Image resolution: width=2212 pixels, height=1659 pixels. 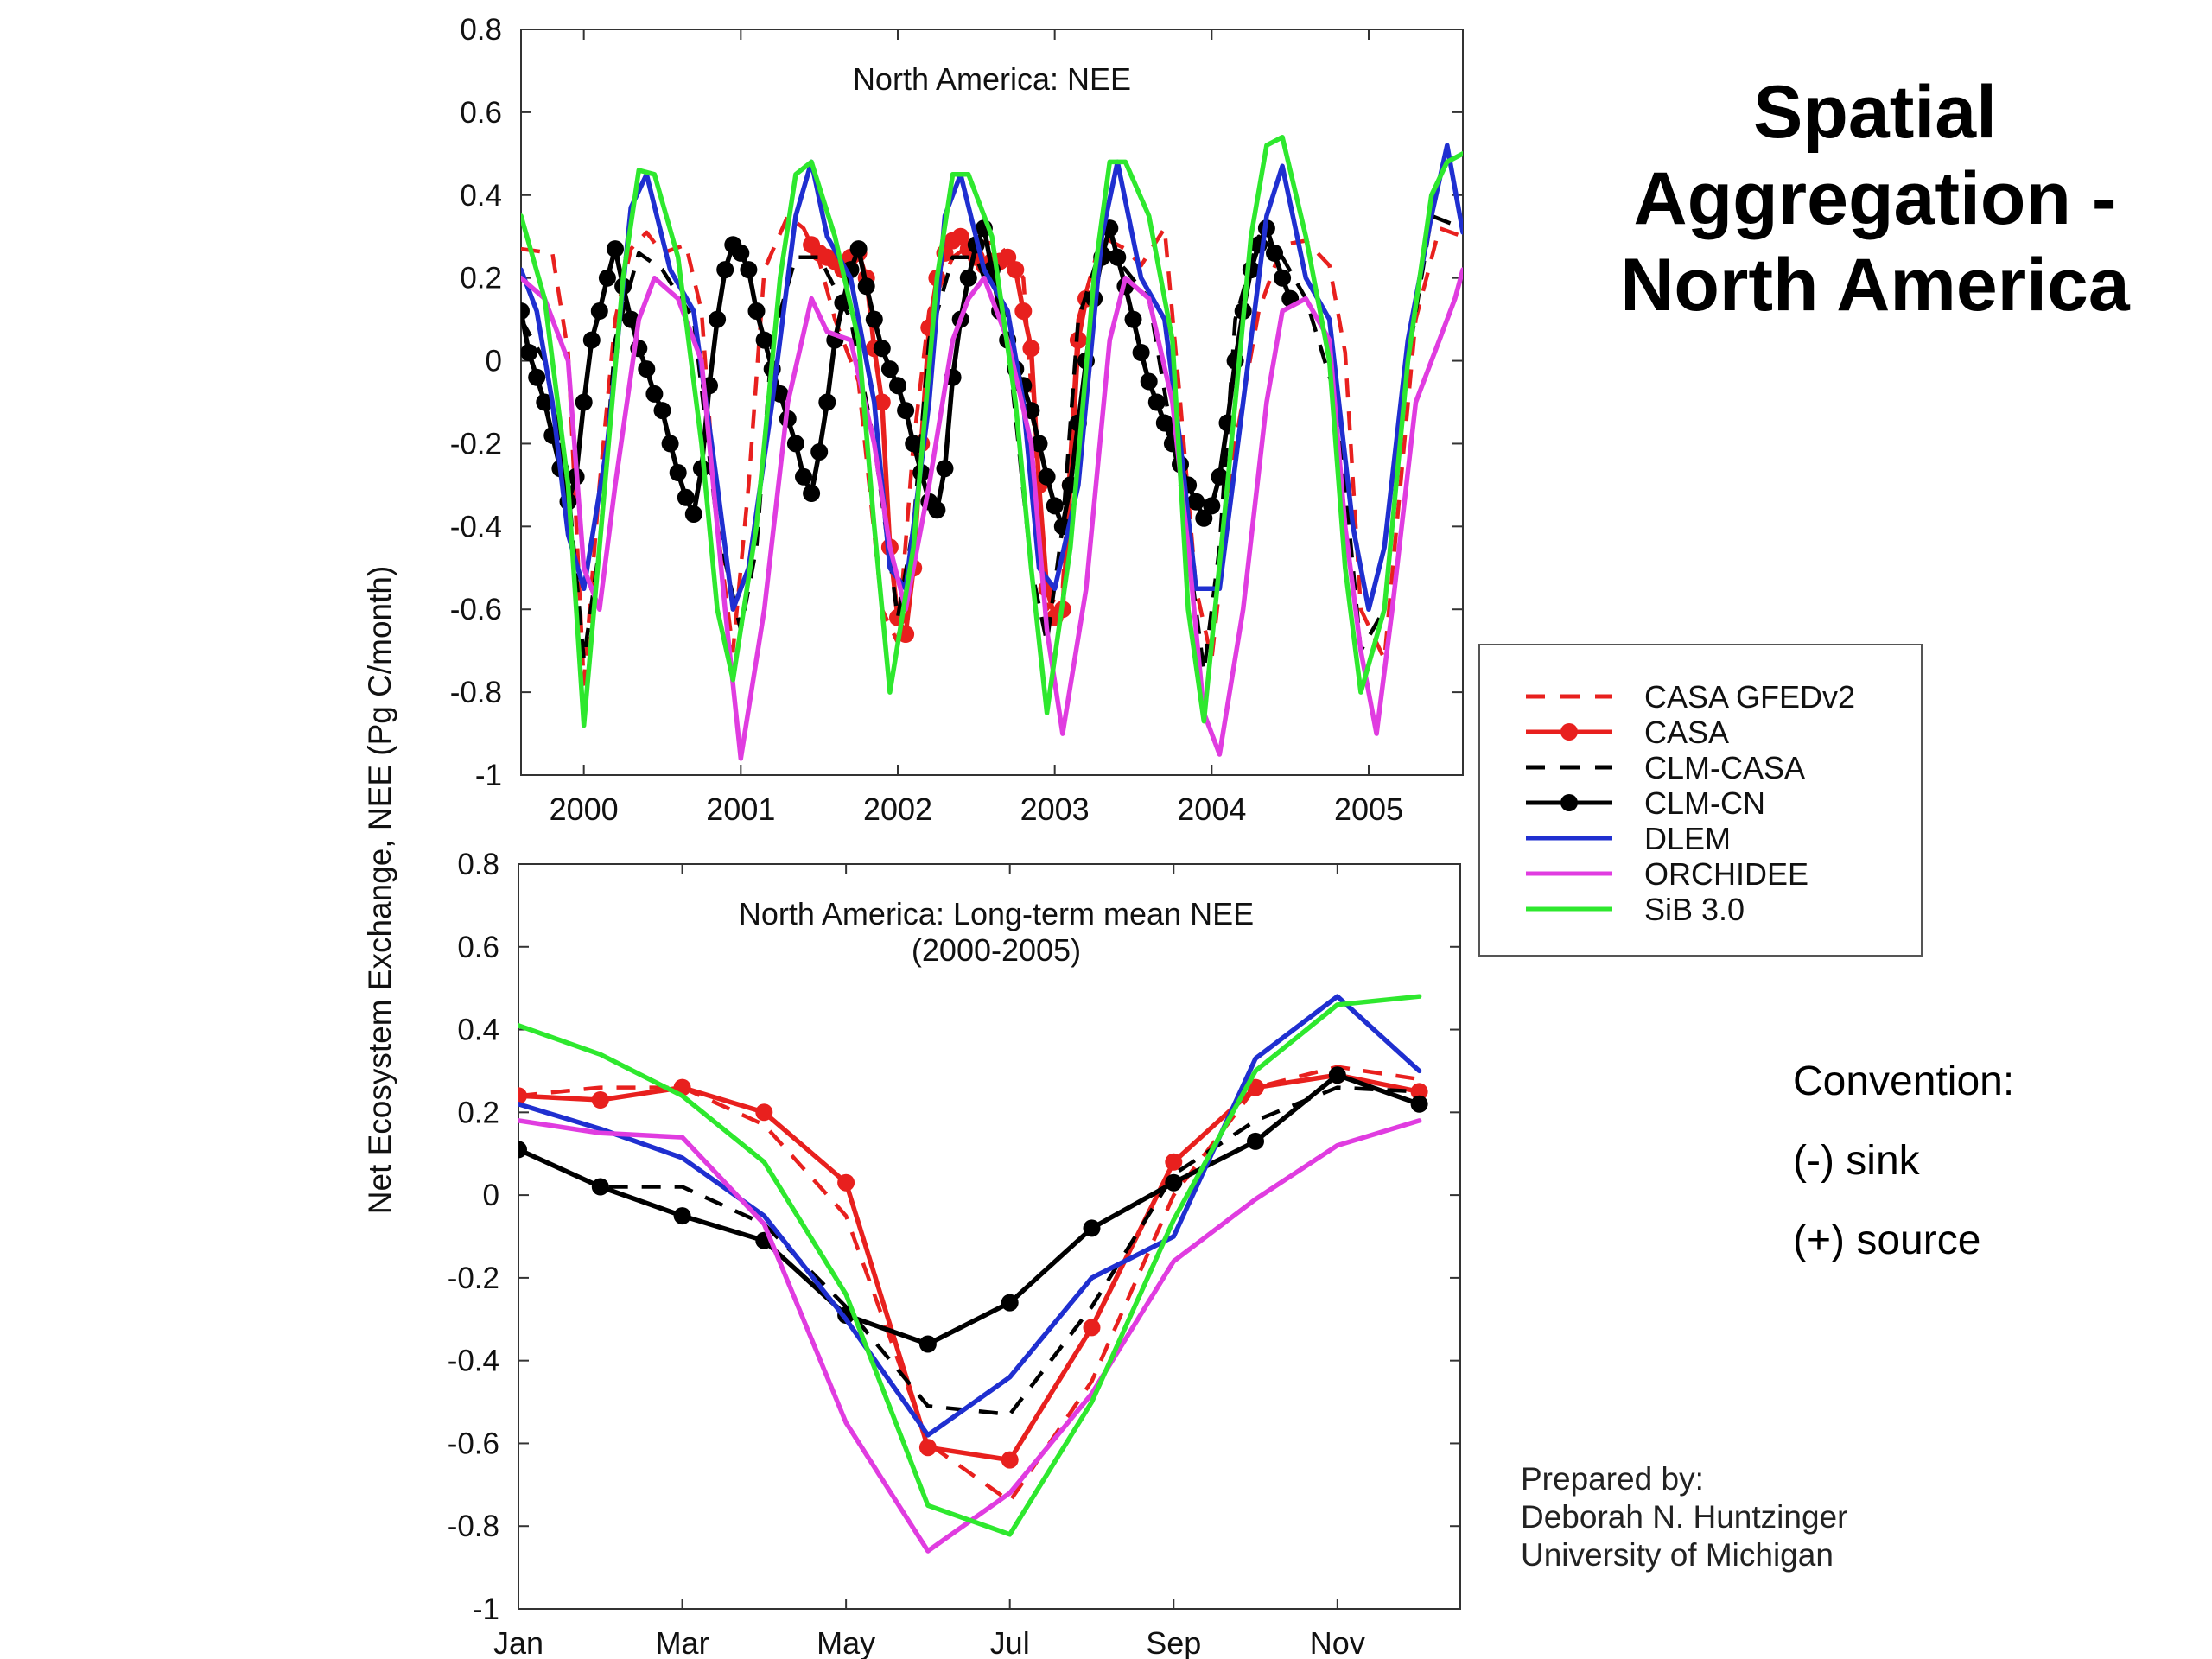 What do you see at coordinates (1010, 1642) in the screenshot?
I see `x-tick-label: Jul` at bounding box center [1010, 1642].